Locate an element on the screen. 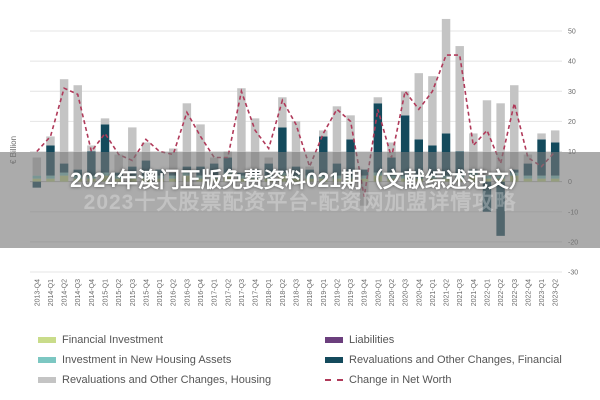 This screenshot has height=400, width=600. x-tick-label: 2017-Q1 is located at coordinates (215, 292).